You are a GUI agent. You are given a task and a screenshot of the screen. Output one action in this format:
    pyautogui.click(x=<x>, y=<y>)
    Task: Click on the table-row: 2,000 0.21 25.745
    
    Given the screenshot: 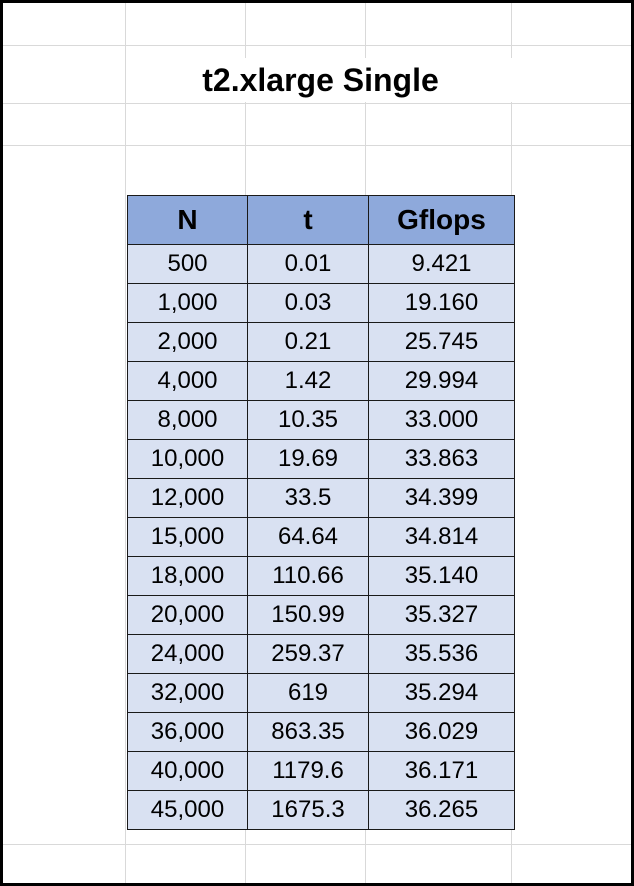 What is the action you would take?
    pyautogui.click(x=321, y=342)
    